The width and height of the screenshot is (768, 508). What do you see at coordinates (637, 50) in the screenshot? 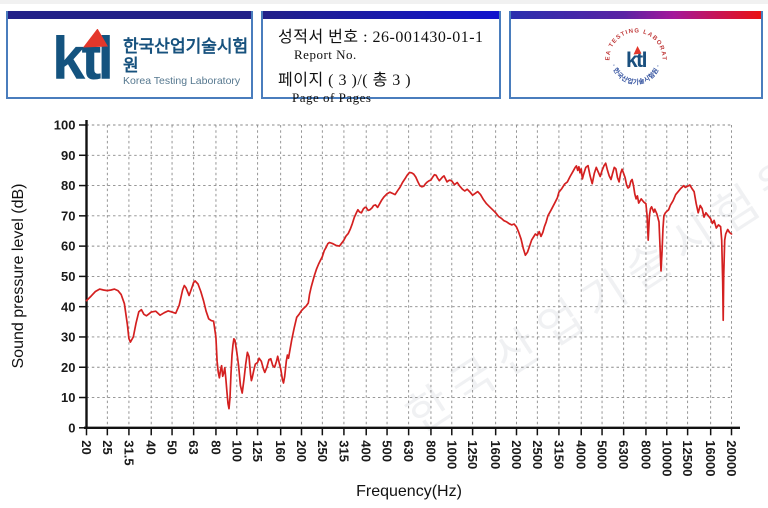
I see `seal-red-triangle-icon` at bounding box center [637, 50].